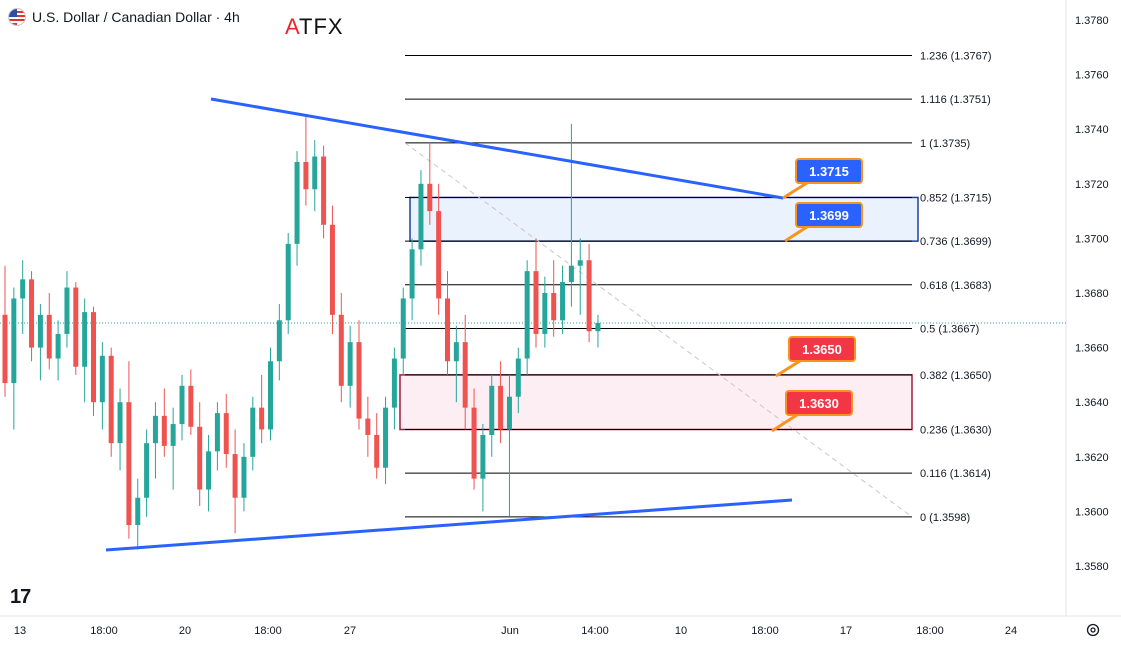  Describe the element at coordinates (124, 17) in the screenshot. I see `symbol-header: U.S. Dollar / Canadian Dollar · 4h` at that location.